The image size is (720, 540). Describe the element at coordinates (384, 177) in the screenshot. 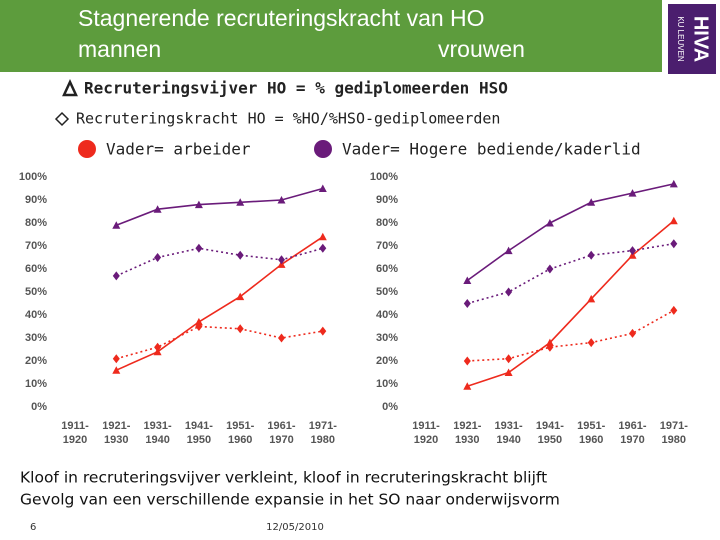

I see `y-tick-label: 100%` at that location.